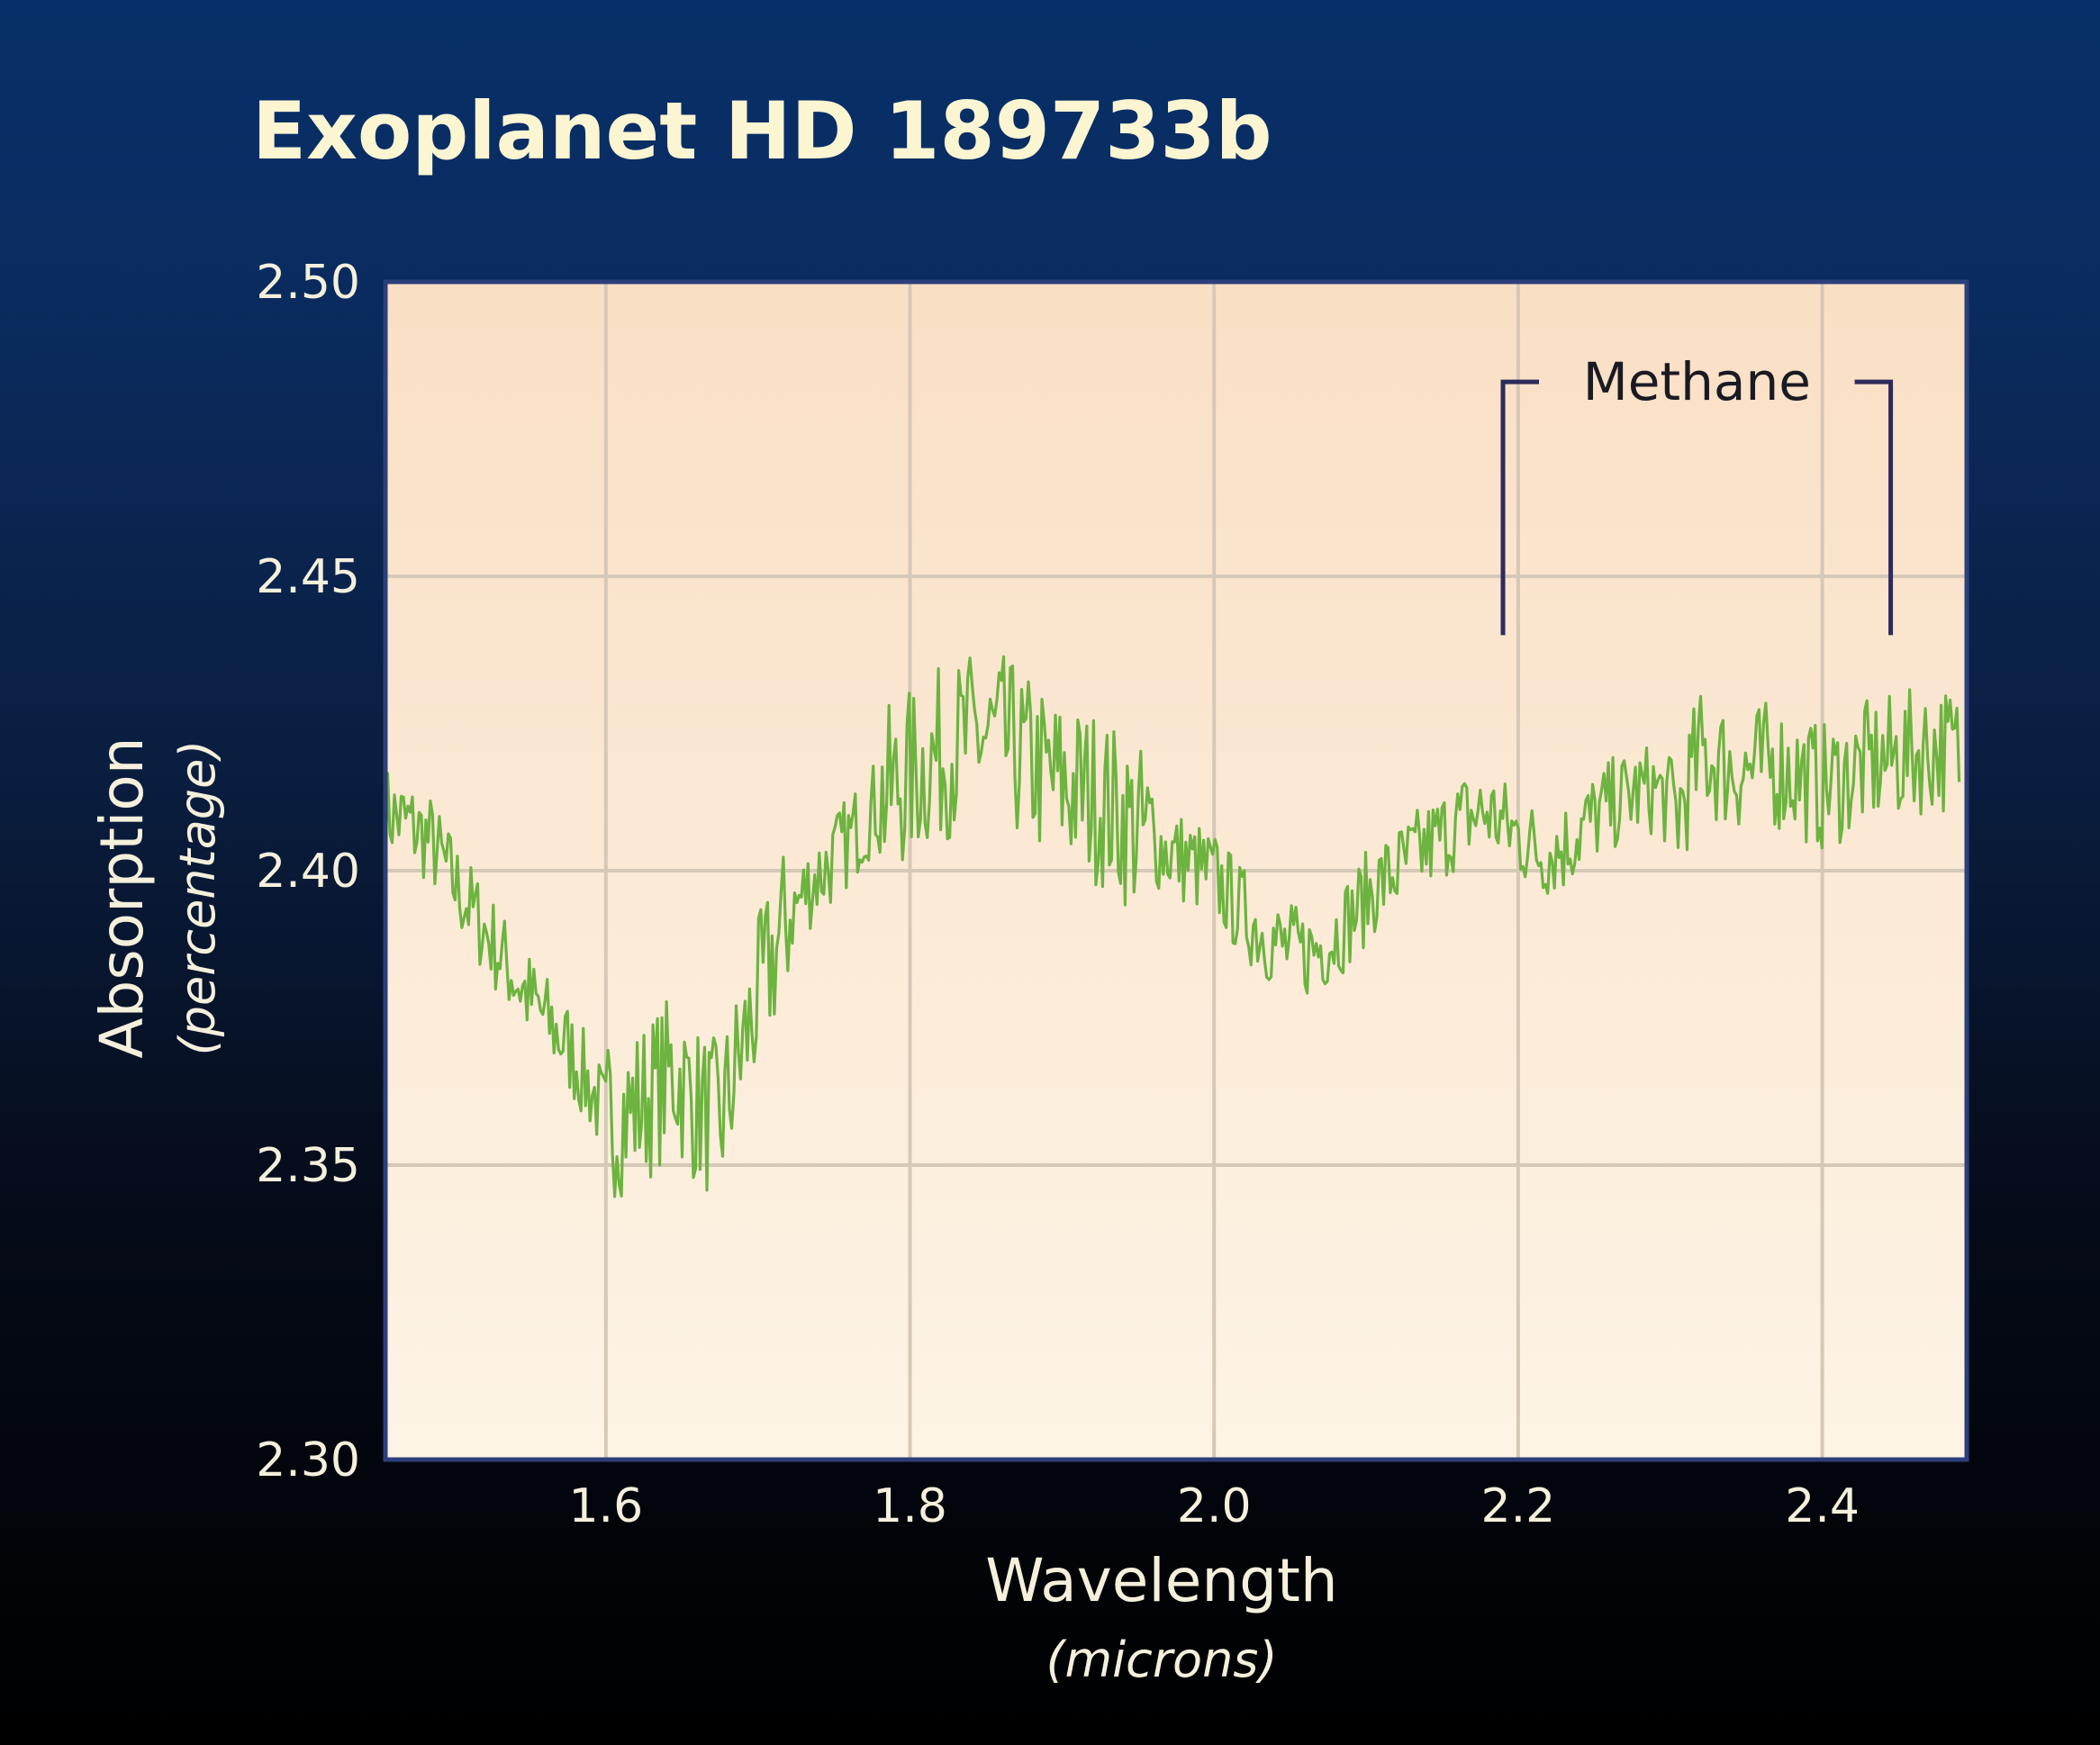  I want to click on x-tick-label: 2.0, so click(1214, 1506).